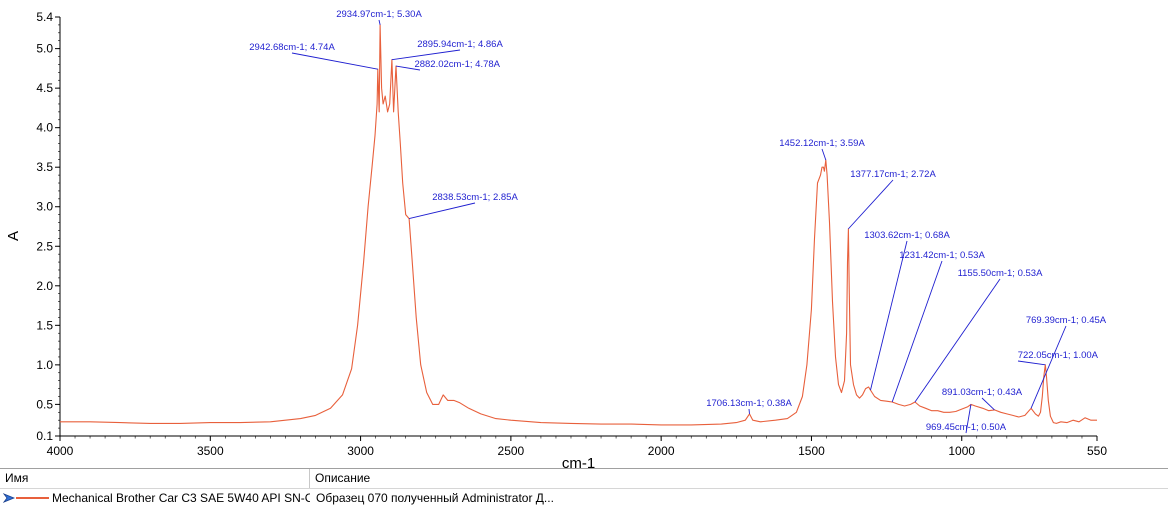  I want to click on arrow-marker-icon, so click(9, 498).